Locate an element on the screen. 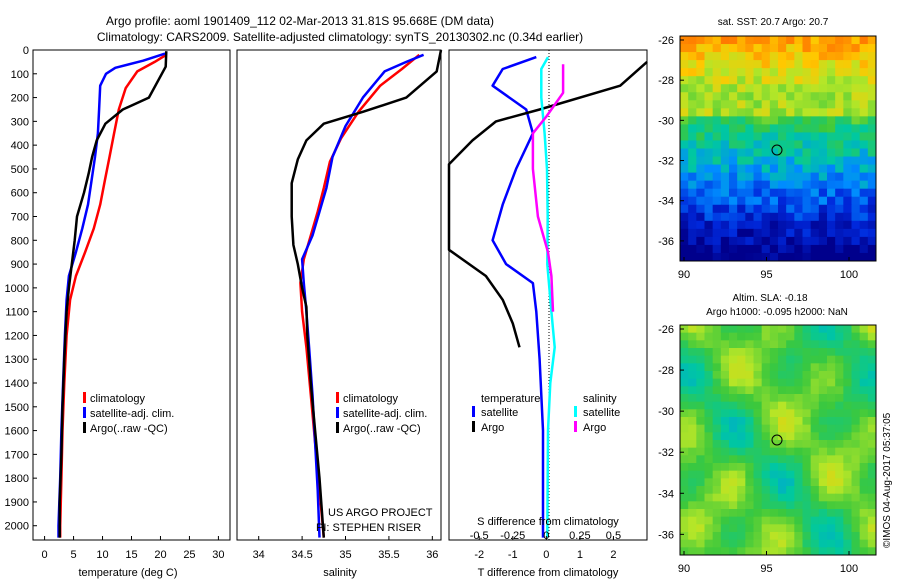  x-tick-label: 30 is located at coordinates (218, 555).